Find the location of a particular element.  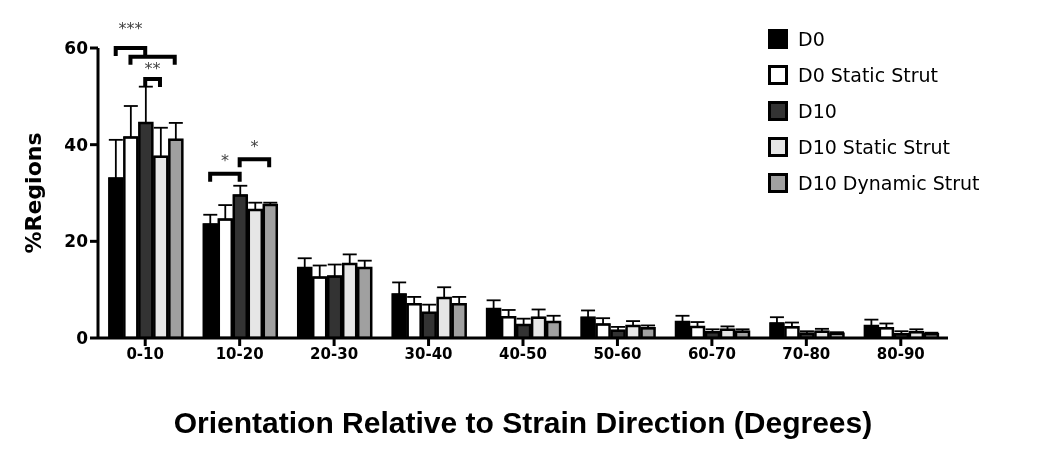

legend-label: D0 is located at coordinates (811, 39).